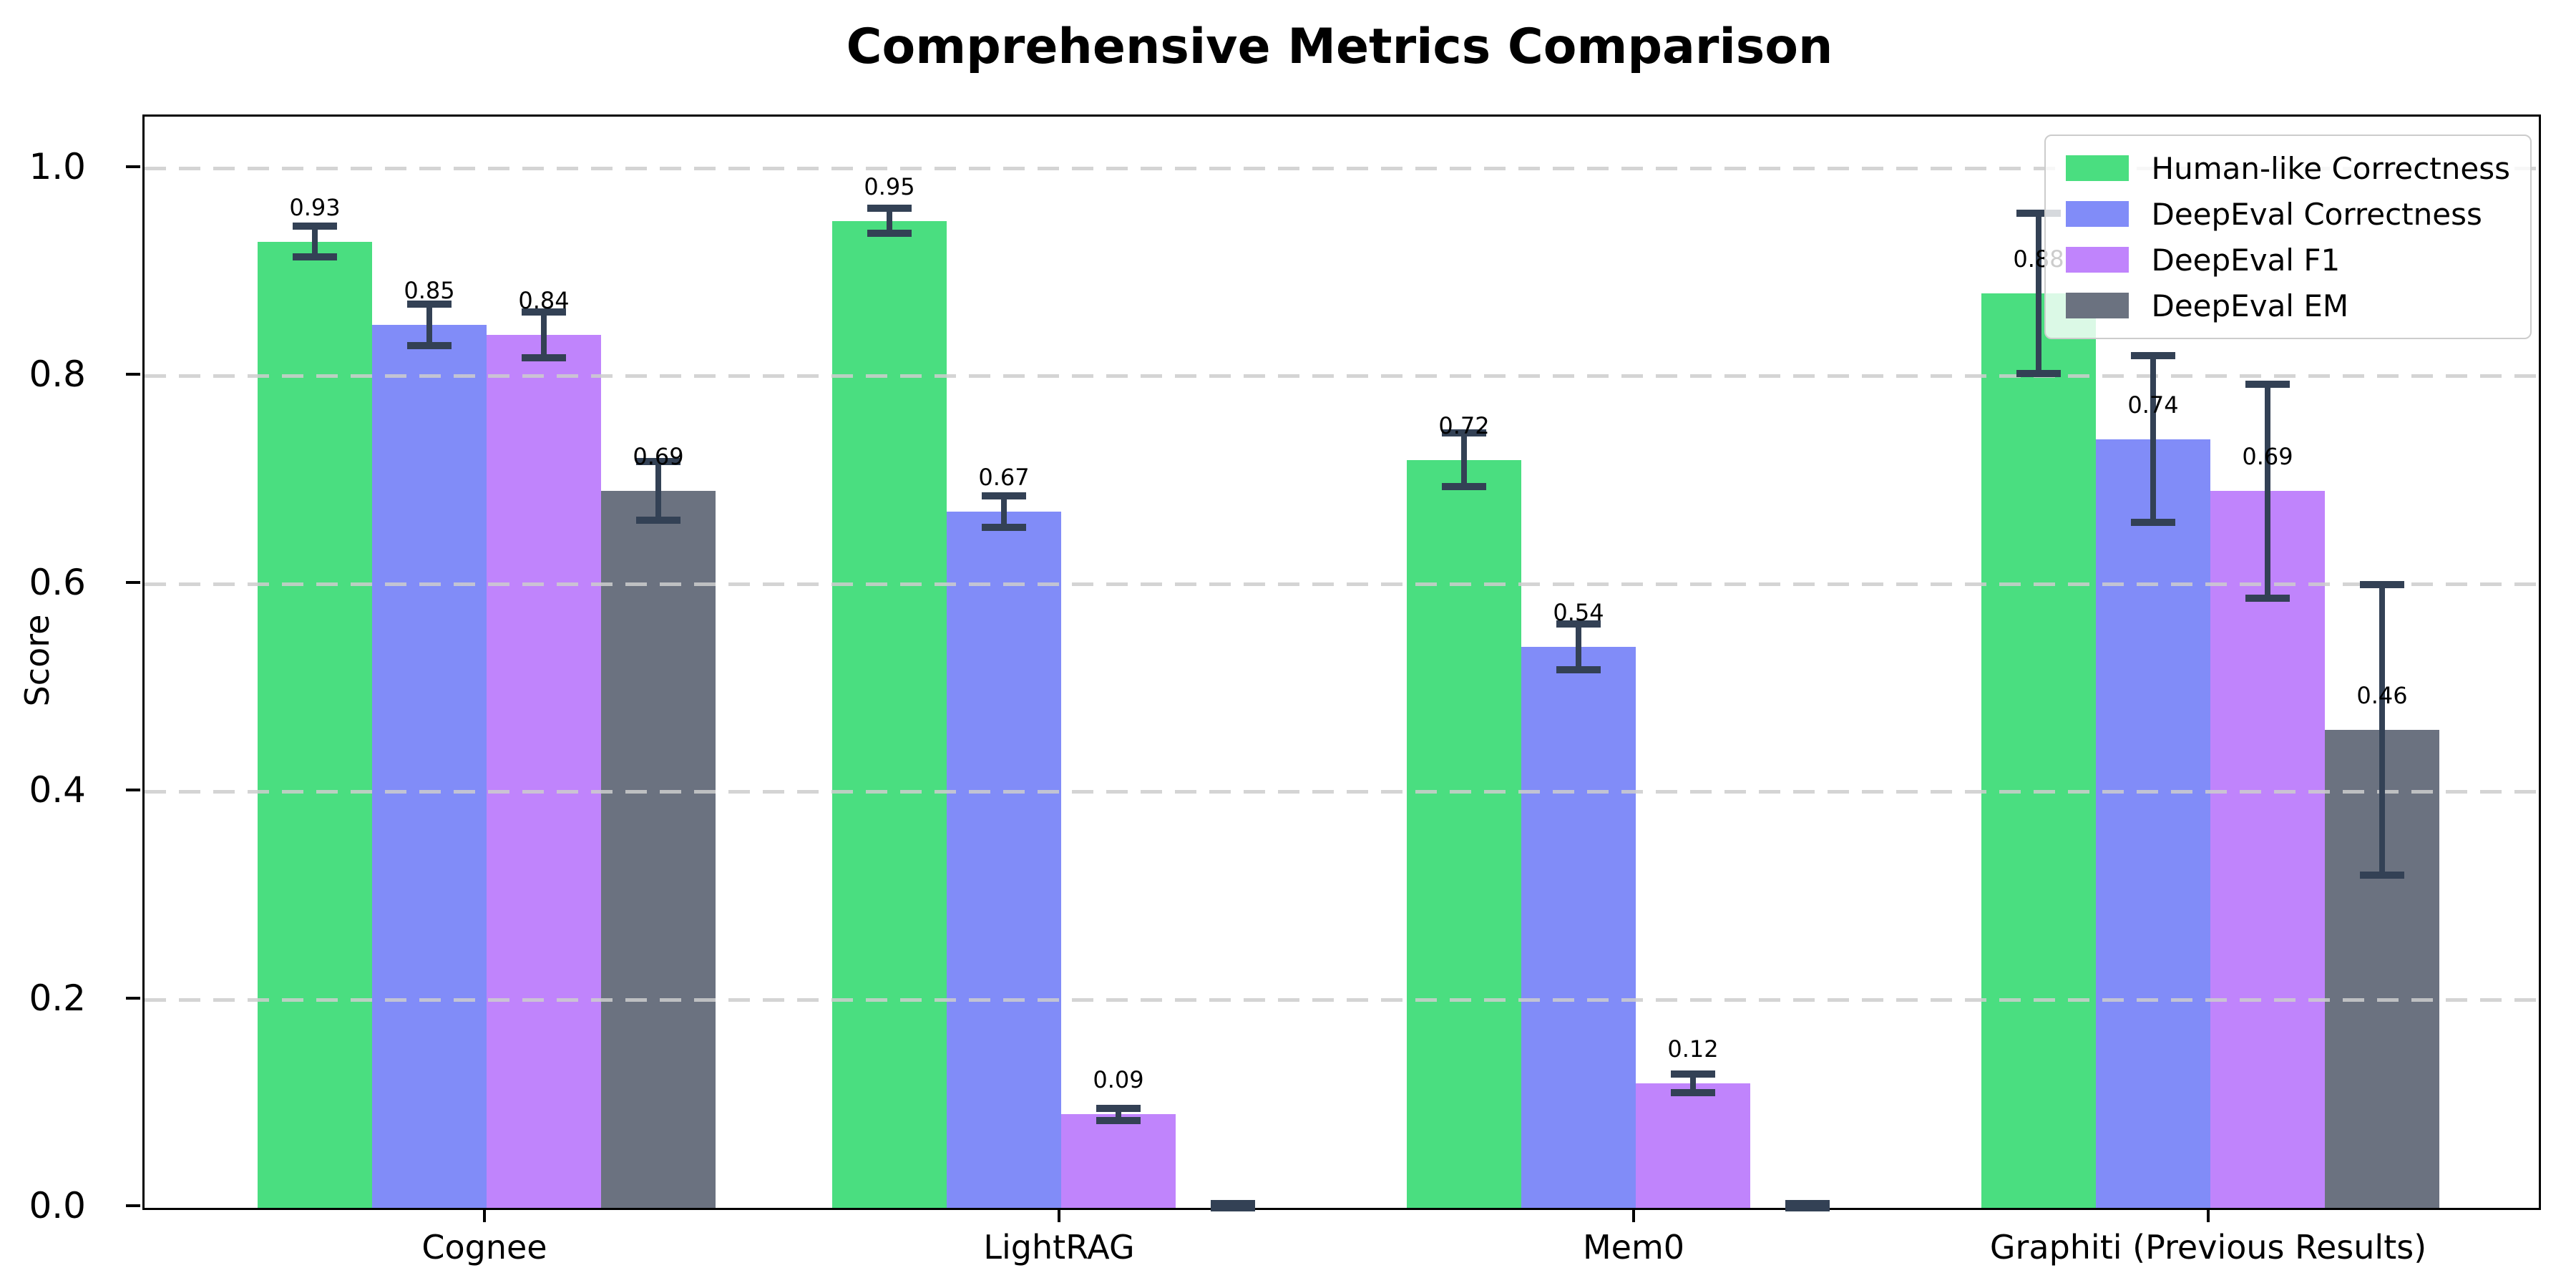  Describe the element at coordinates (2316, 214) in the screenshot. I see `legend-label: DeepEval Correctness` at that location.